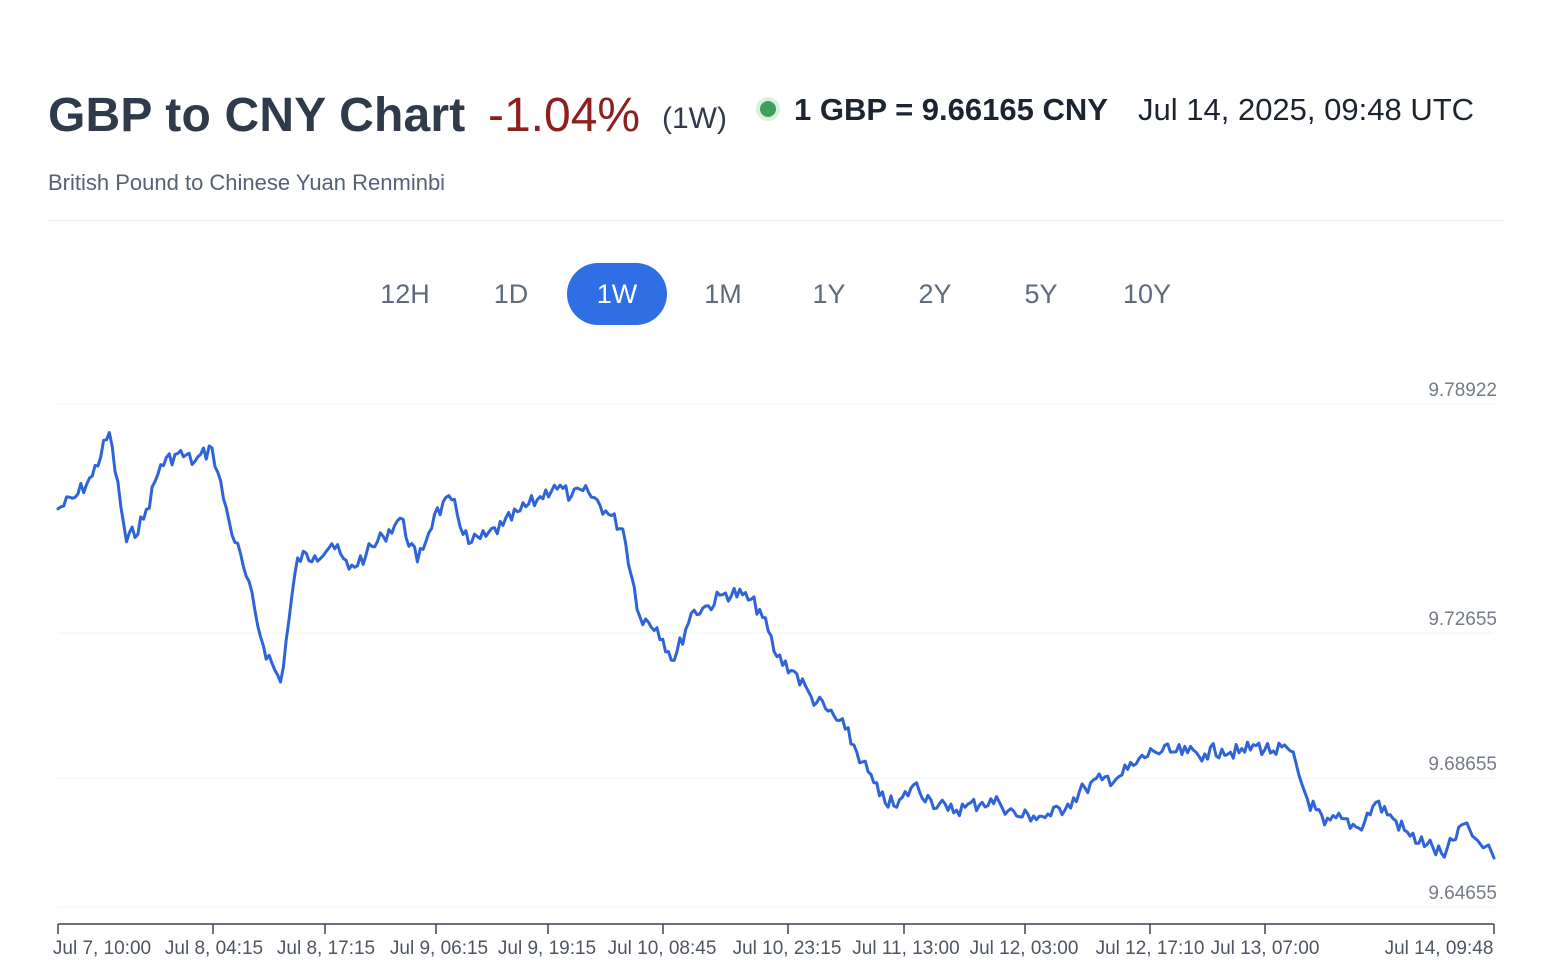 This screenshot has height=976, width=1542. Describe the element at coordinates (723, 293) in the screenshot. I see `tab-1m: 1M` at that location.